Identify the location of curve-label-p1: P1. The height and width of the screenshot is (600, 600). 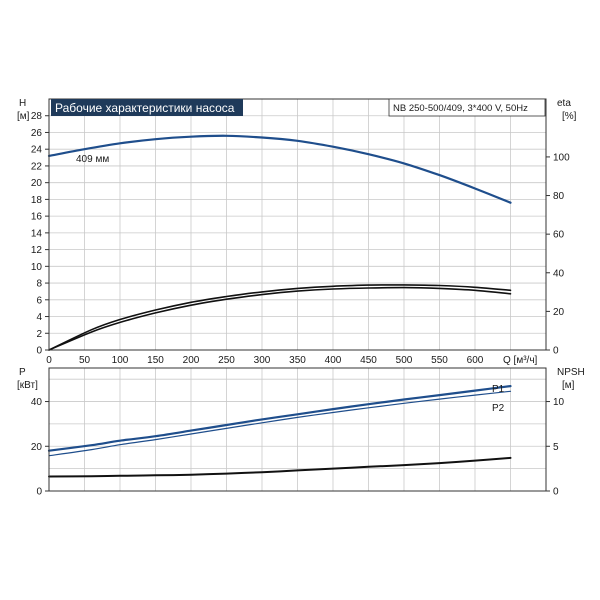
(498, 389).